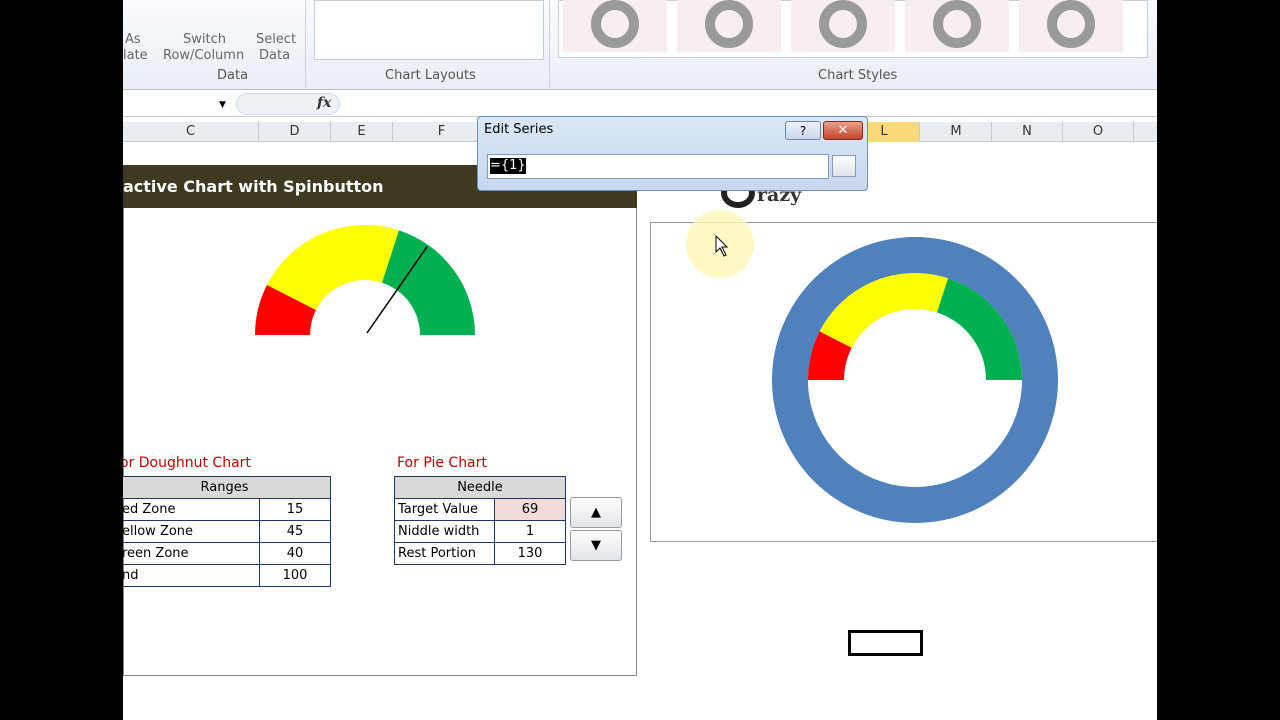 Image resolution: width=1280 pixels, height=720 pixels. Describe the element at coordinates (442, 463) in the screenshot. I see `section-label: For Pie Chart` at that location.